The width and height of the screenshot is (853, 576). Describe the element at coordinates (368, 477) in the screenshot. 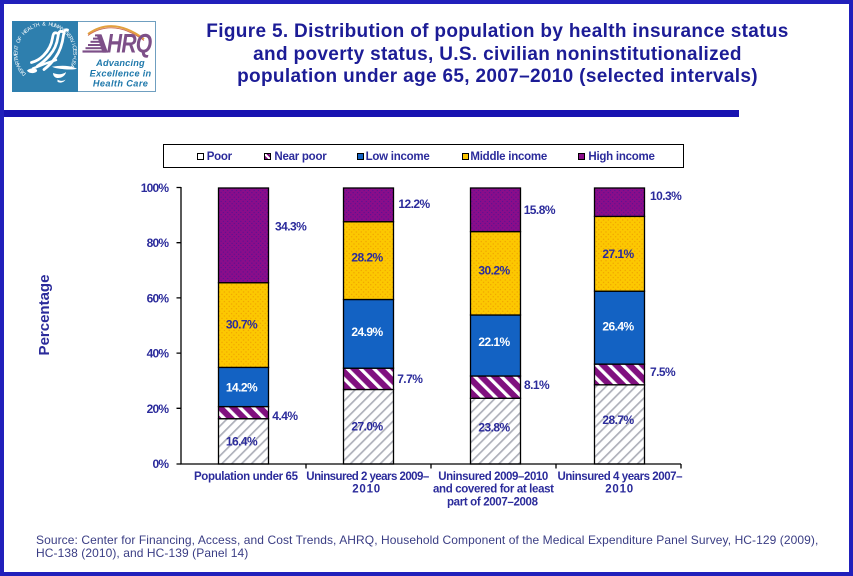

I see `svg-text: Uninsured 2 years 2009–` at that location.